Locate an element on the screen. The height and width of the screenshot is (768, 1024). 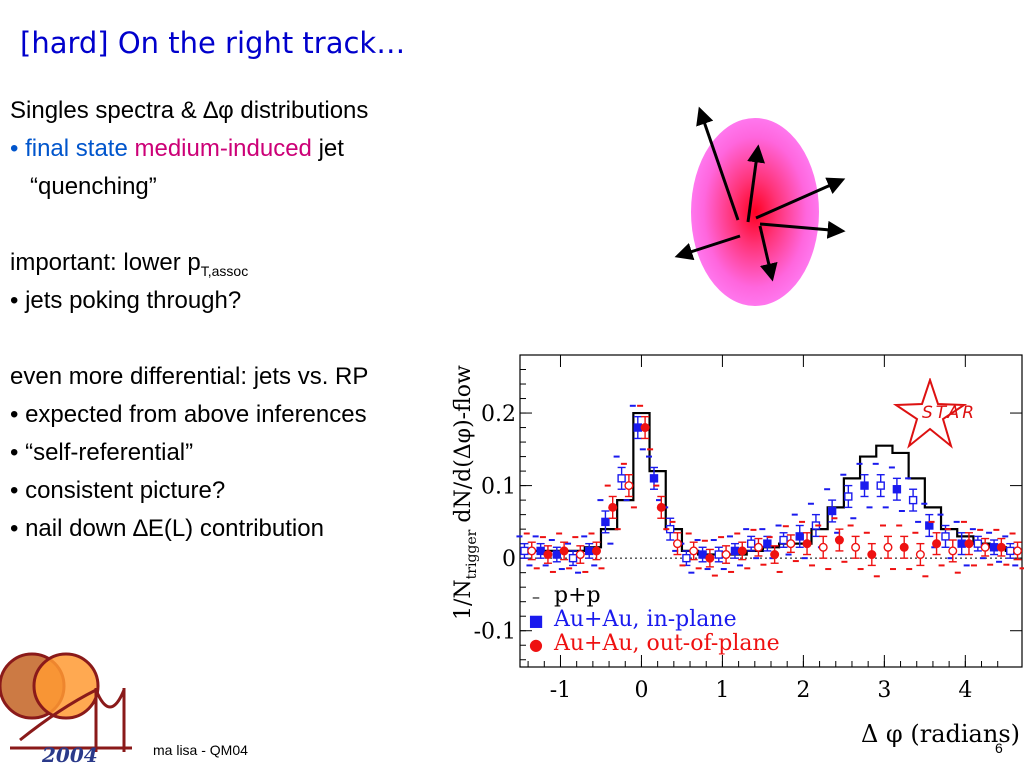
legend-label: Au+Au, out-of-plane is located at coordinates (666, 643).